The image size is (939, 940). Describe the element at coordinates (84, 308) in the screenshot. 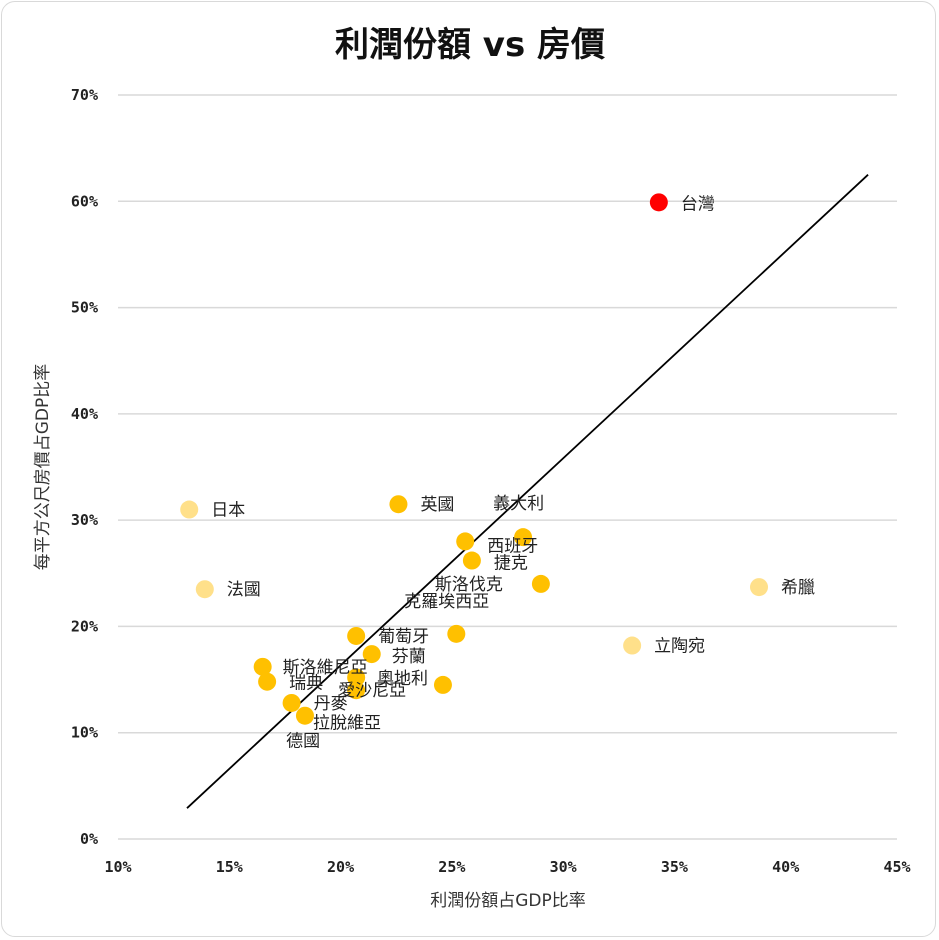

I see `y-tick-label: 50%` at that location.